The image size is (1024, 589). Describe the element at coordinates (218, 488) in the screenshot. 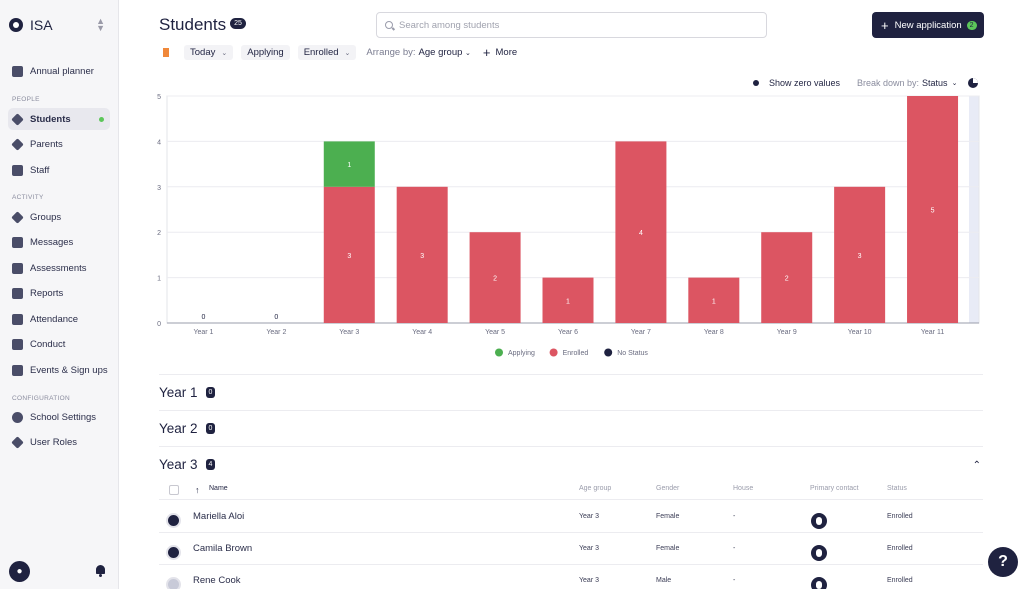

I see `col-name: Name` at that location.